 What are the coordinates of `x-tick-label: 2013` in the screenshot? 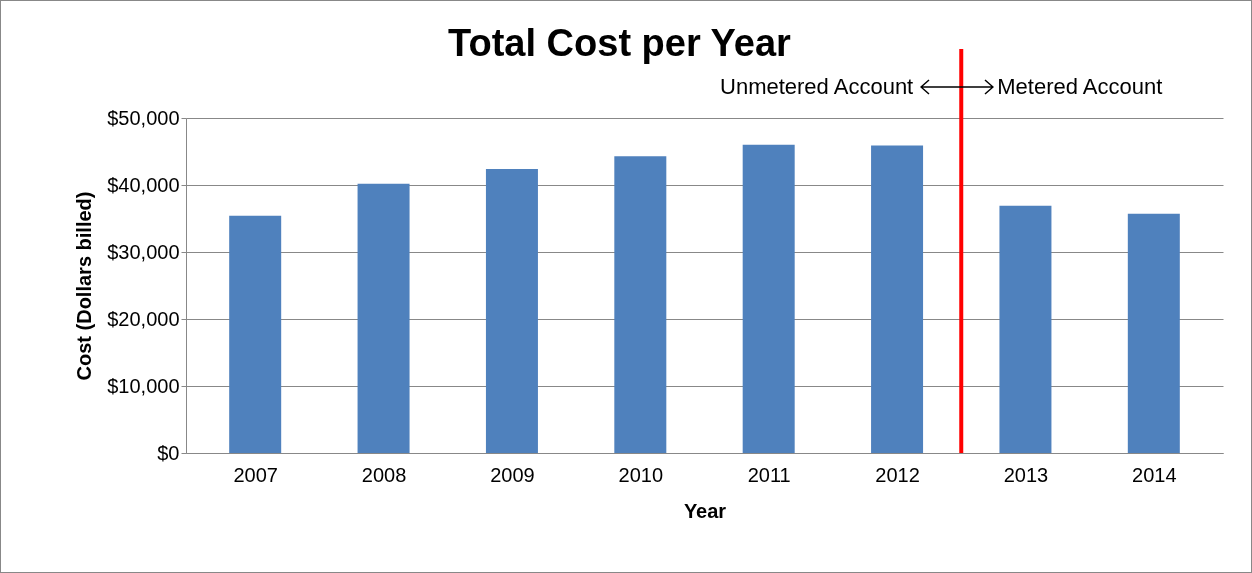 It's located at (1026, 474).